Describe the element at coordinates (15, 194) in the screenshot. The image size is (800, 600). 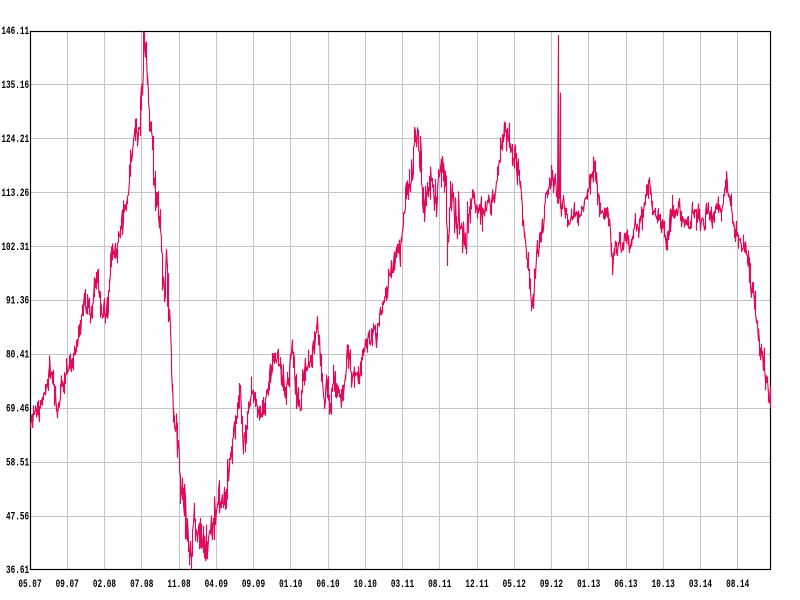
I see `svg-text: 113.26` at that location.